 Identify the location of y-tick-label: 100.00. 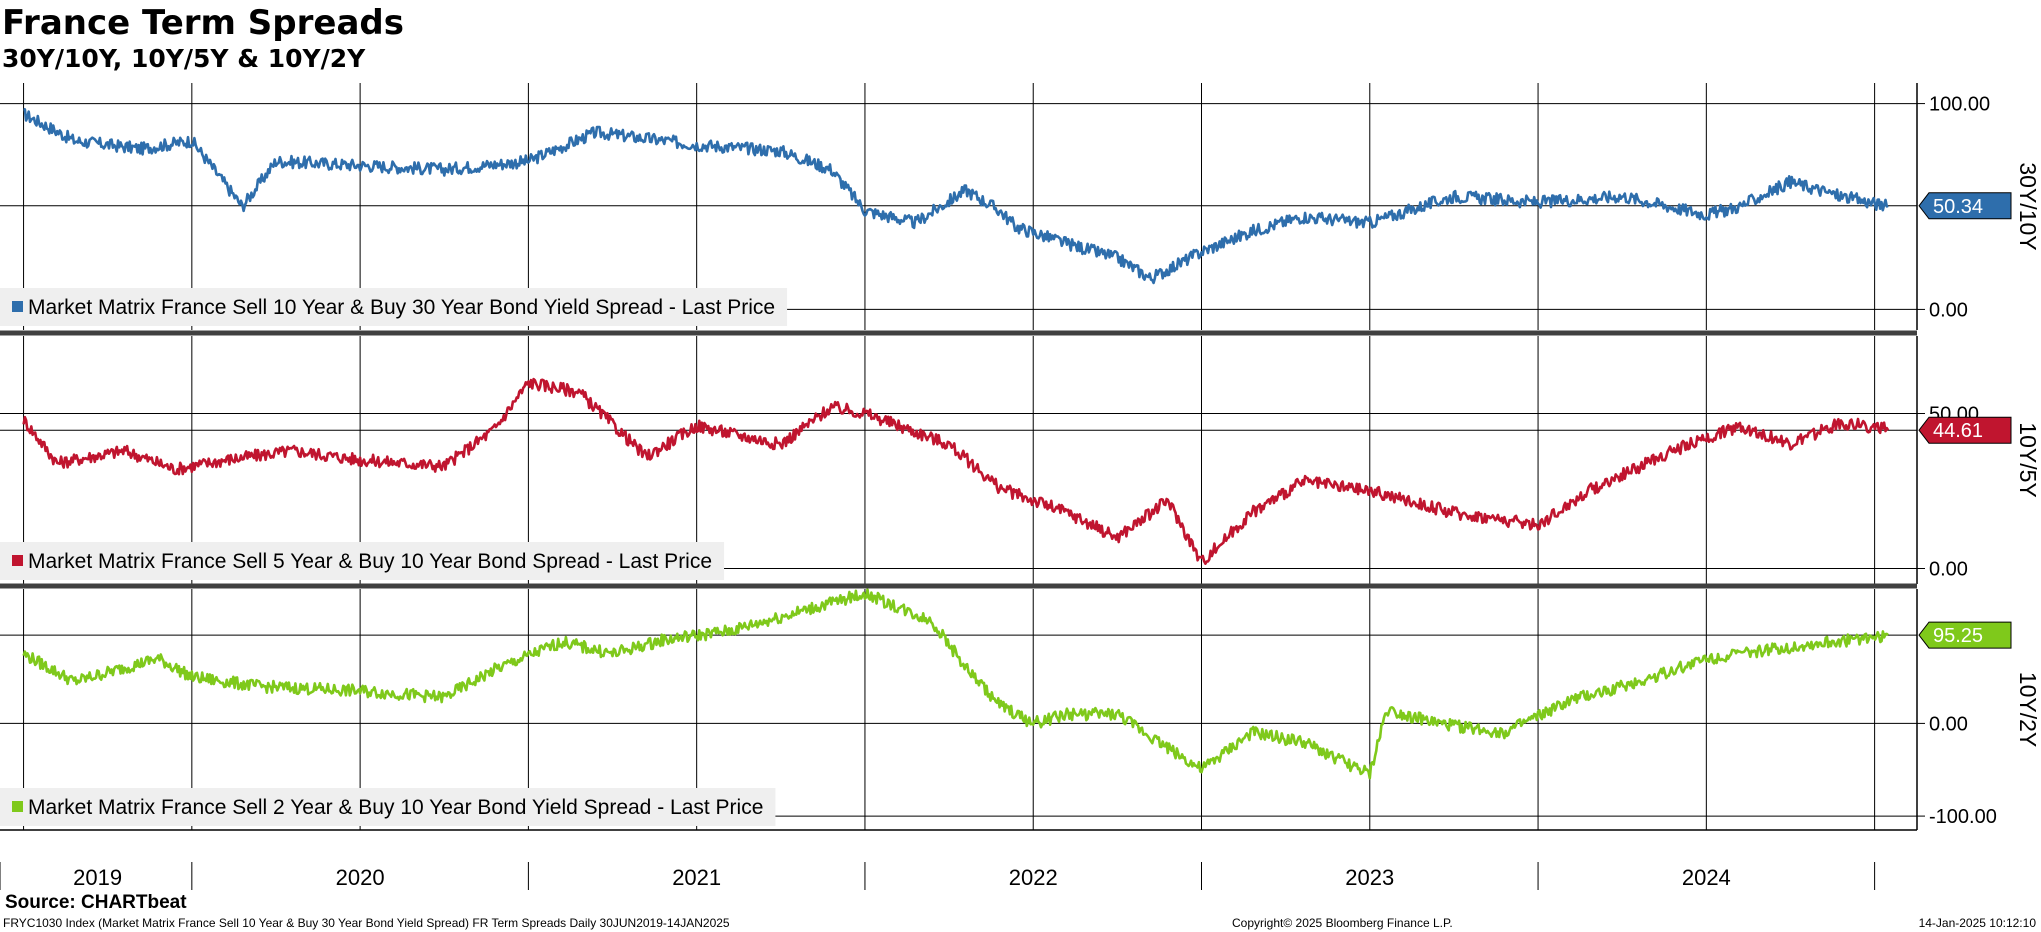
(1959, 105).